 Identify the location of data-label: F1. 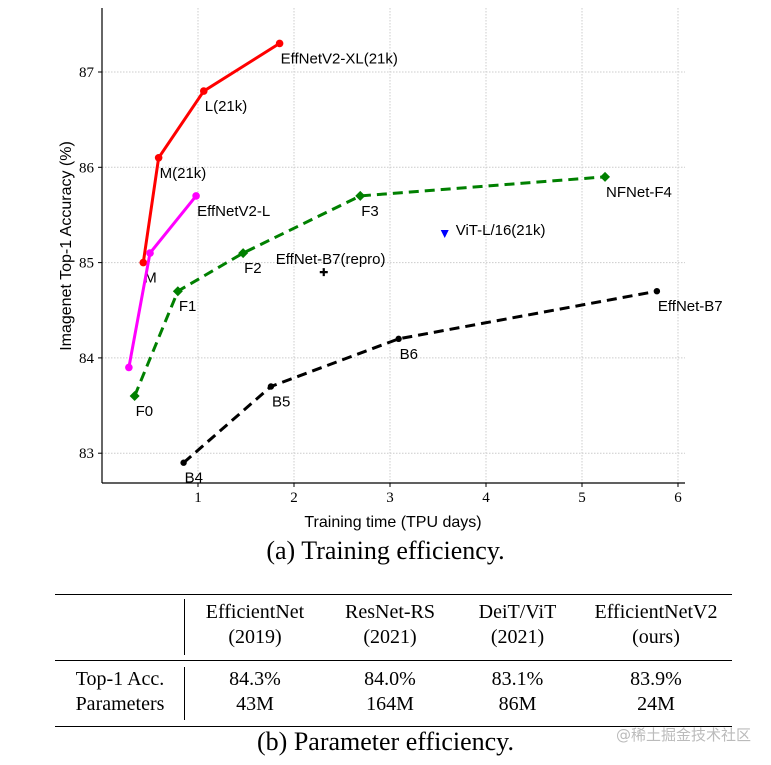
(188, 306).